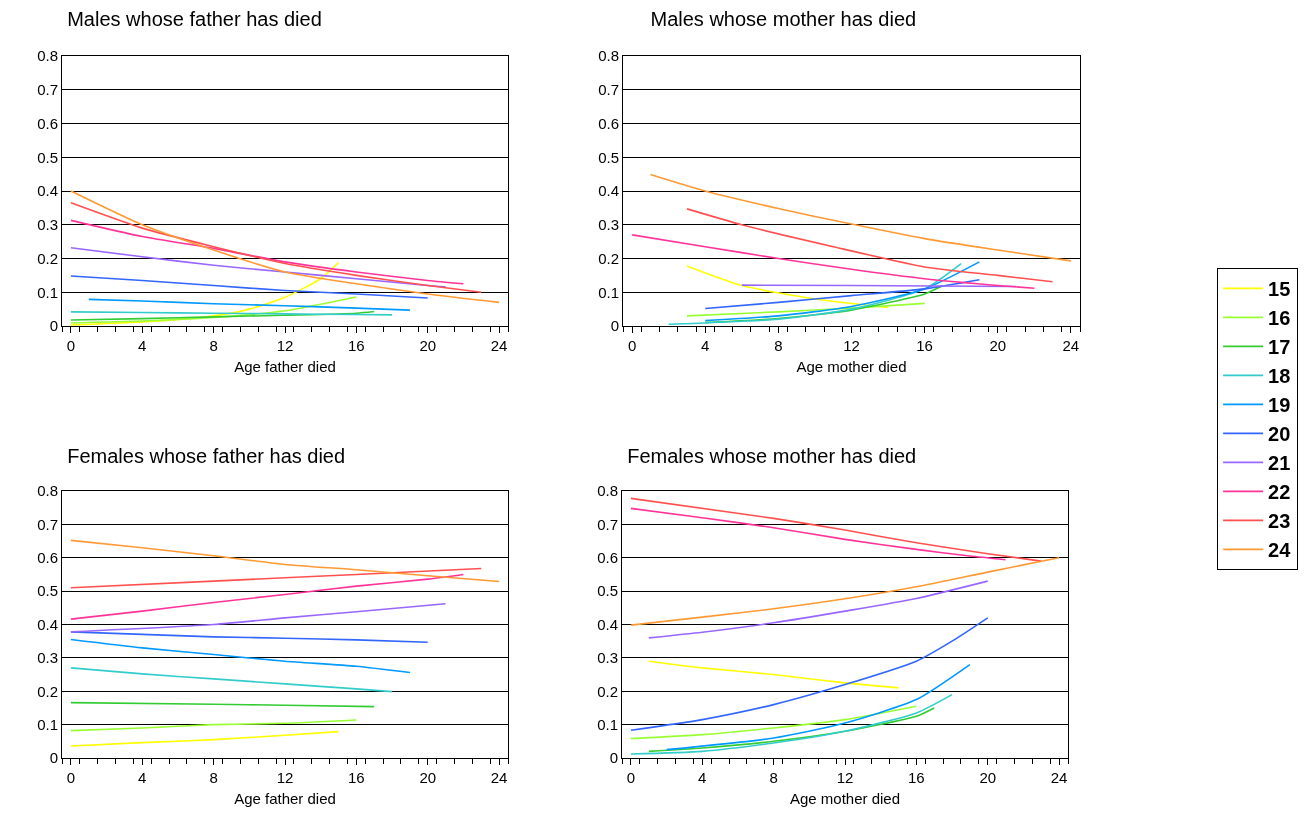 The height and width of the screenshot is (838, 1314). I want to click on legend-label: 15, so click(1279, 289).